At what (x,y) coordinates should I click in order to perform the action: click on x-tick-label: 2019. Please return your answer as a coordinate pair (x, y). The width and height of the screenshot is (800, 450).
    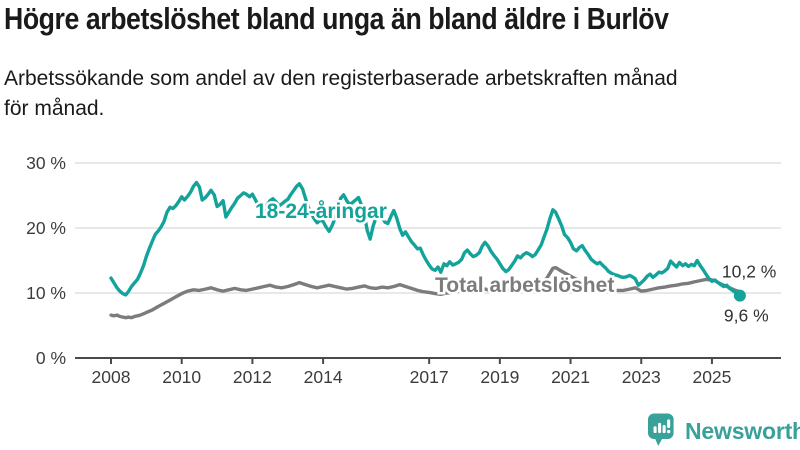
    Looking at the image, I should click on (499, 377).